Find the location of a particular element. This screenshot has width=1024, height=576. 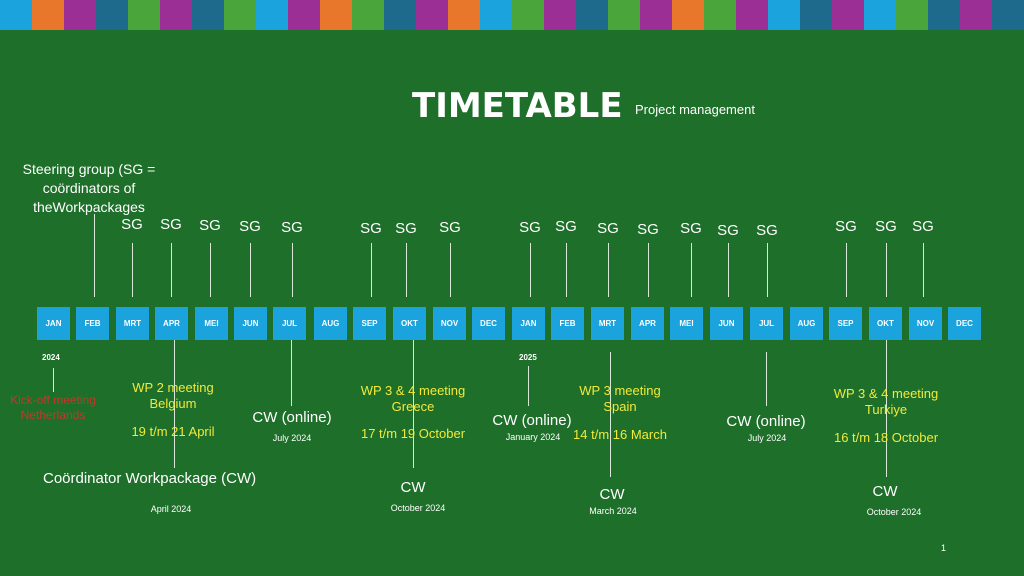

cw-online-1-connector is located at coordinates (291, 373).